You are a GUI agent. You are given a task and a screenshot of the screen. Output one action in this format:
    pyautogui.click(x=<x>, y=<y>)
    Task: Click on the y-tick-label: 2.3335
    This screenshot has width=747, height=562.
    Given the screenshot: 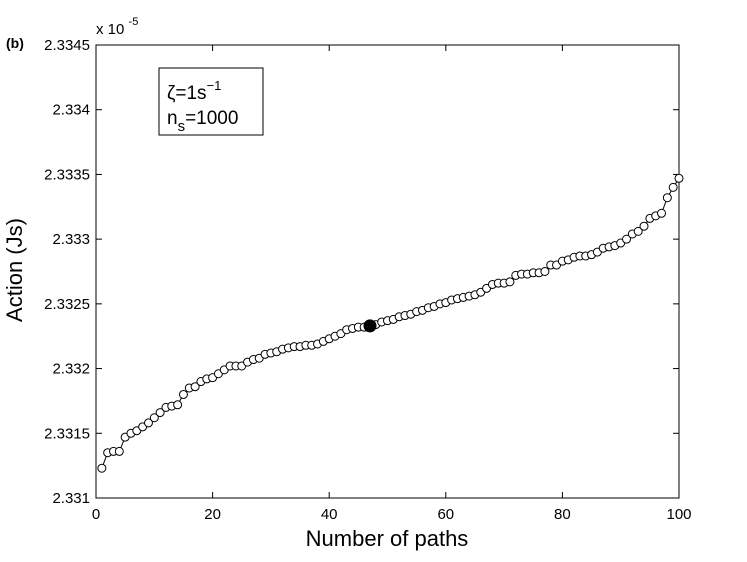 What is the action you would take?
    pyautogui.click(x=67, y=174)
    